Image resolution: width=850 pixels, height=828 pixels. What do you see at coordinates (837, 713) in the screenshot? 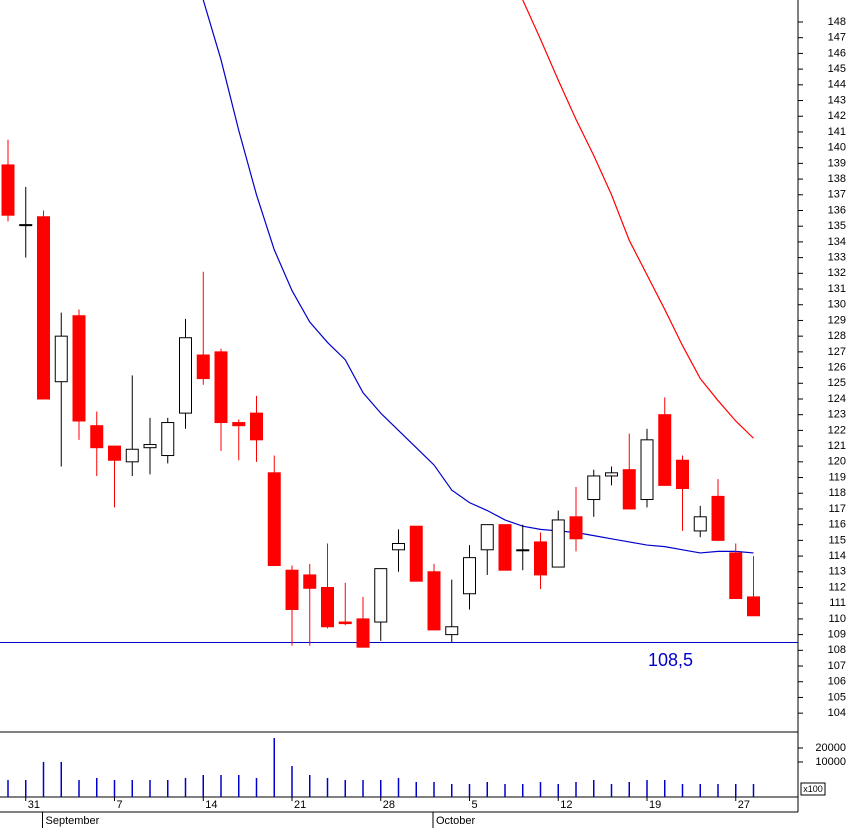
I see `y-tick-label: 104` at bounding box center [837, 713].